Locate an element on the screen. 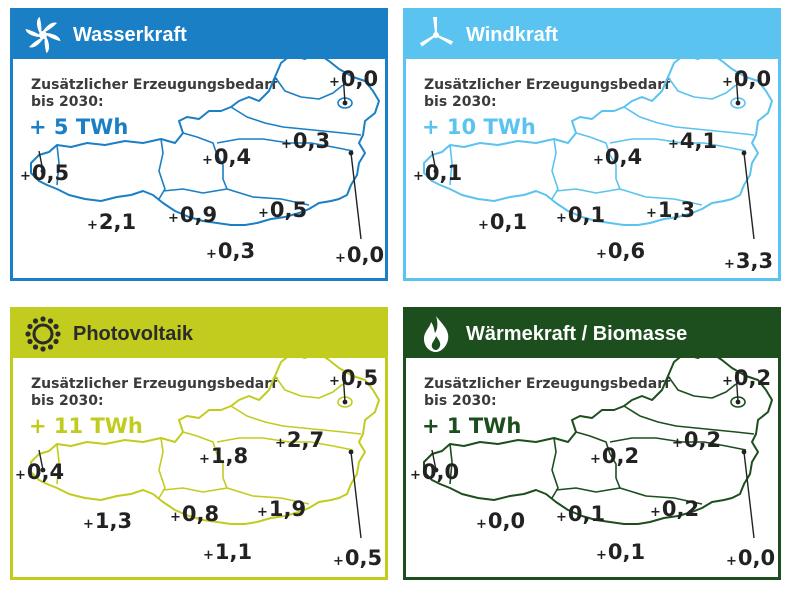 The width and height of the screenshot is (793, 597). value-vorarlberg: +0,4 is located at coordinates (40, 472).